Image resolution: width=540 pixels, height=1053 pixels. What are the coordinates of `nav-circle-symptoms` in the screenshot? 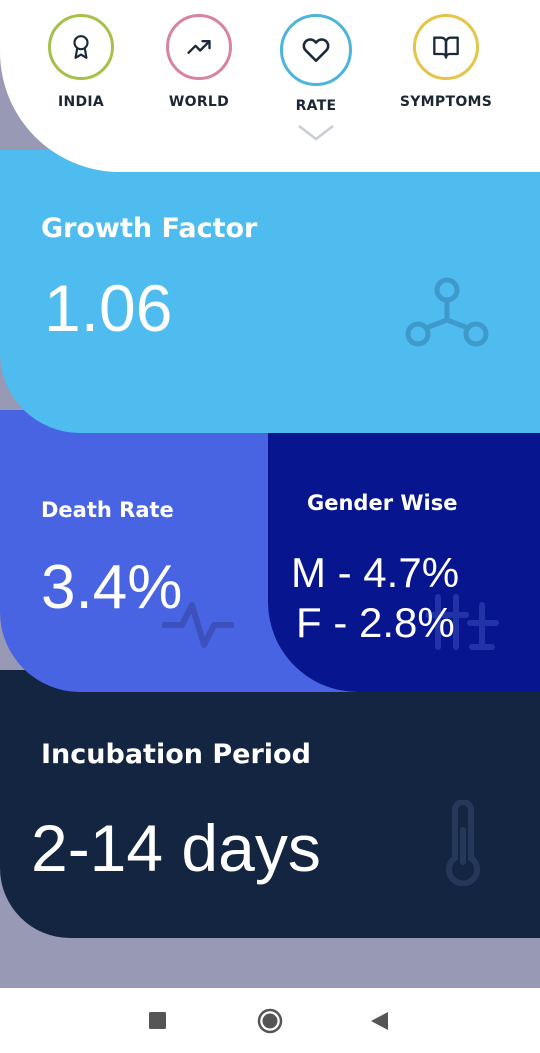 It's located at (446, 47).